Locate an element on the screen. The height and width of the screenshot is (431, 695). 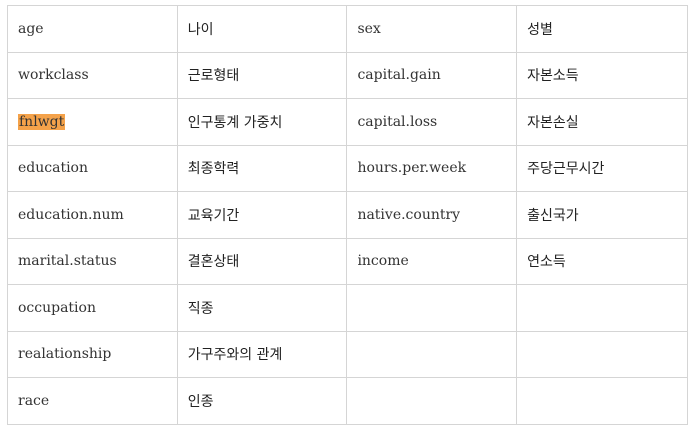
korean-label: 자본소득 is located at coordinates (553, 76).